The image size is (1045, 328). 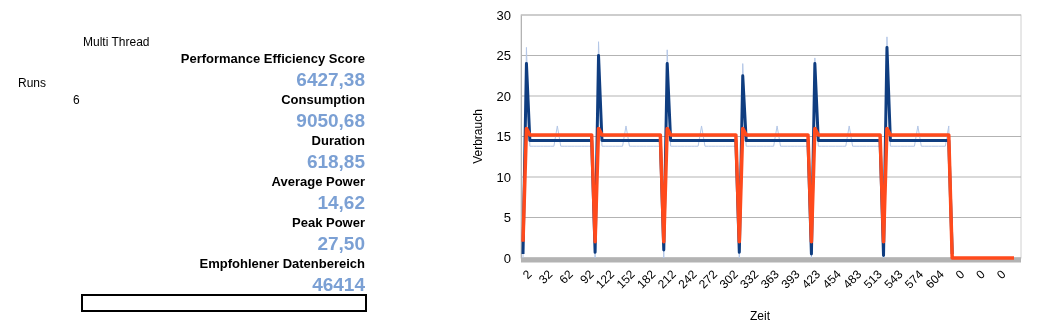 What do you see at coordinates (749, 279) in the screenshot?
I see `x-tick-label: 332` at bounding box center [749, 279].